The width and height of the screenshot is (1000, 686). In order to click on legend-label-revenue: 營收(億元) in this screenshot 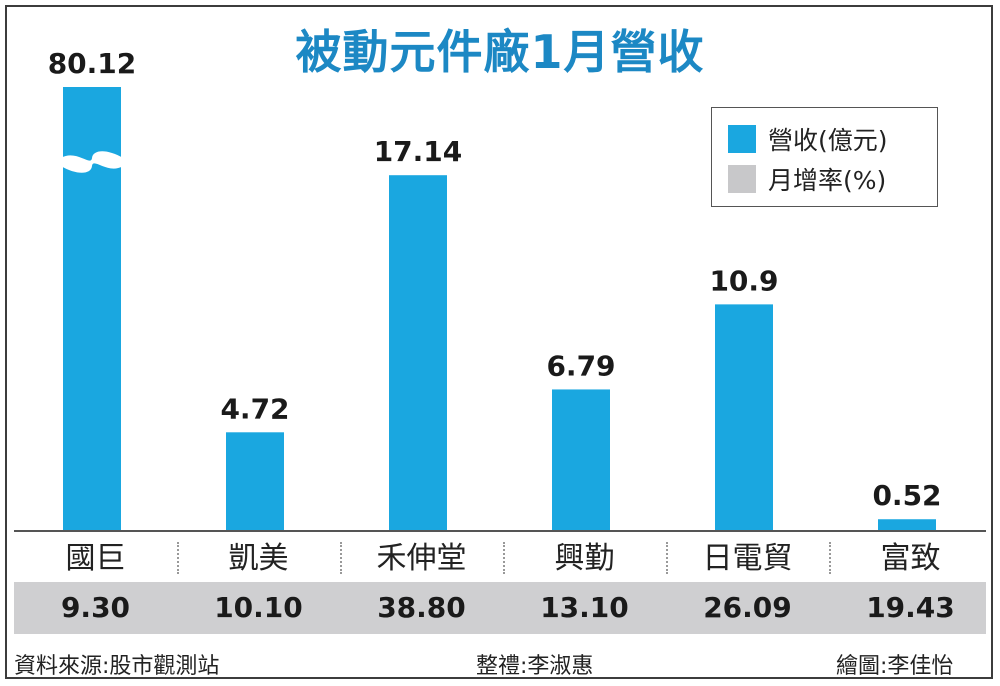, I will do `click(828, 140)`.